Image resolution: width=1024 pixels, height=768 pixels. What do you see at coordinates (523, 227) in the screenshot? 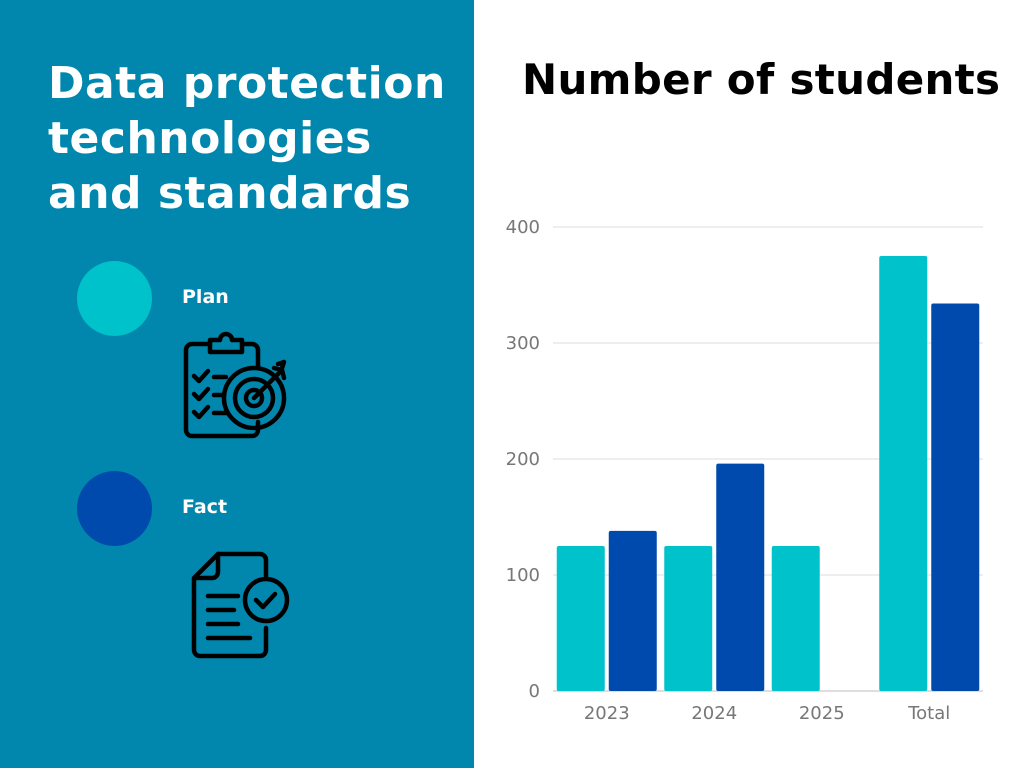
I see `y-tick-label: 400` at bounding box center [523, 227].